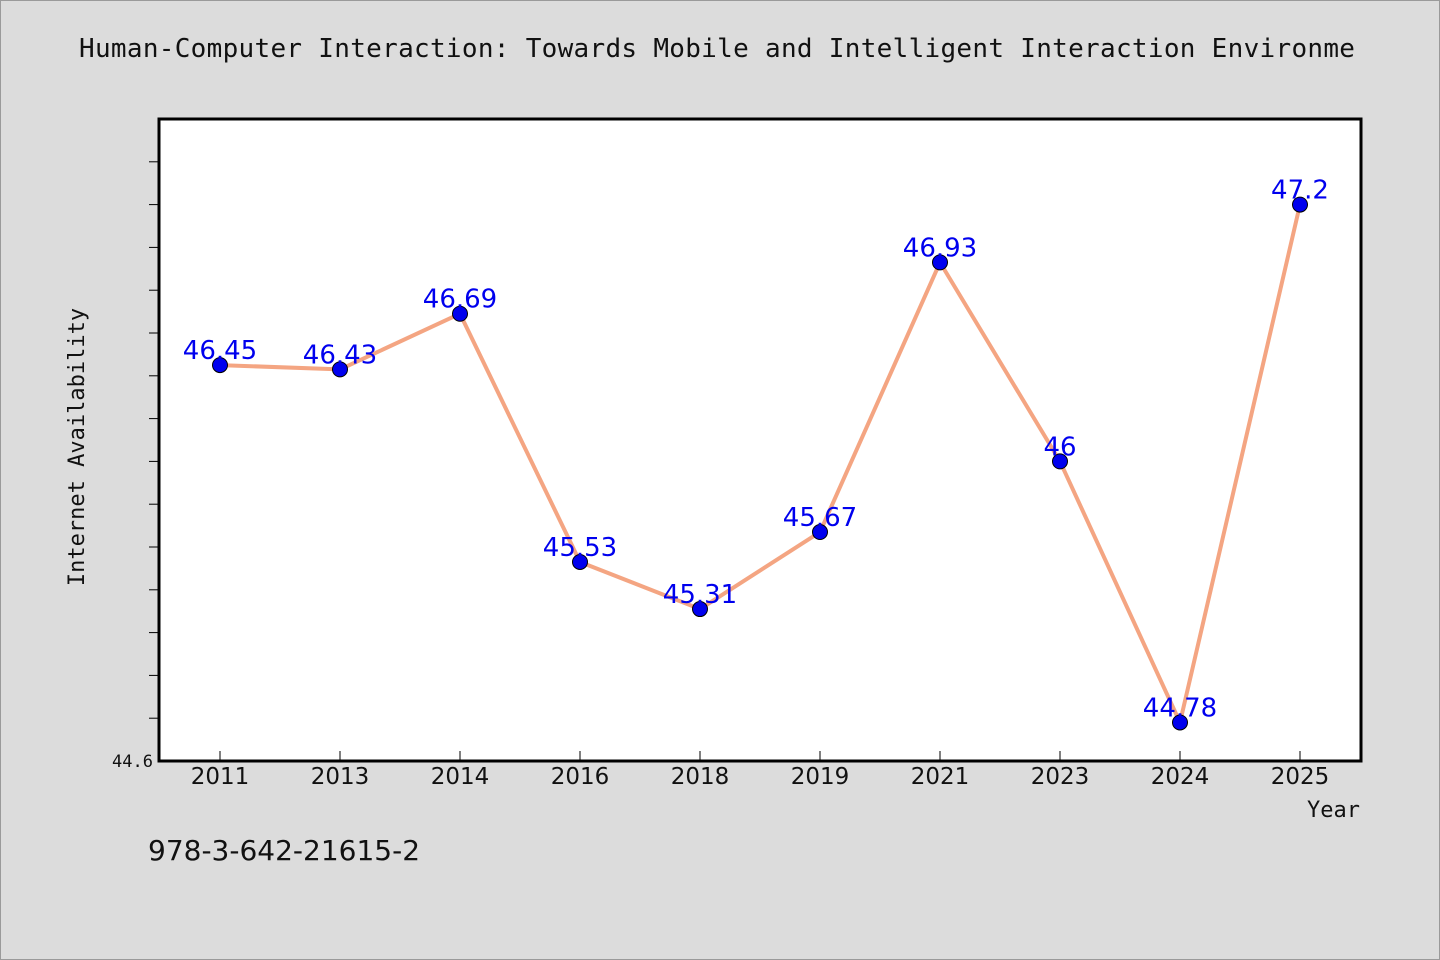  I want to click on data-label: 46.43, so click(340, 355).